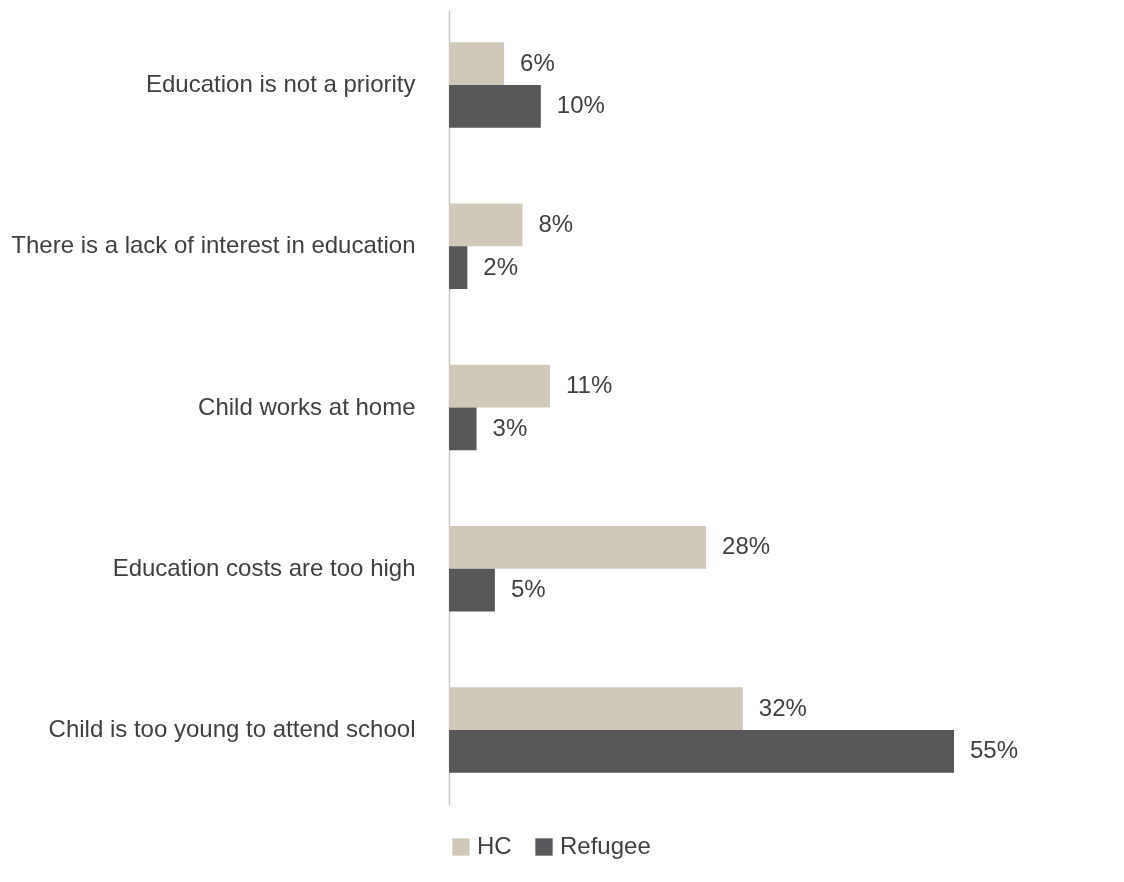 The image size is (1124, 882). What do you see at coordinates (501, 266) in the screenshot?
I see `data-label: 2%` at bounding box center [501, 266].